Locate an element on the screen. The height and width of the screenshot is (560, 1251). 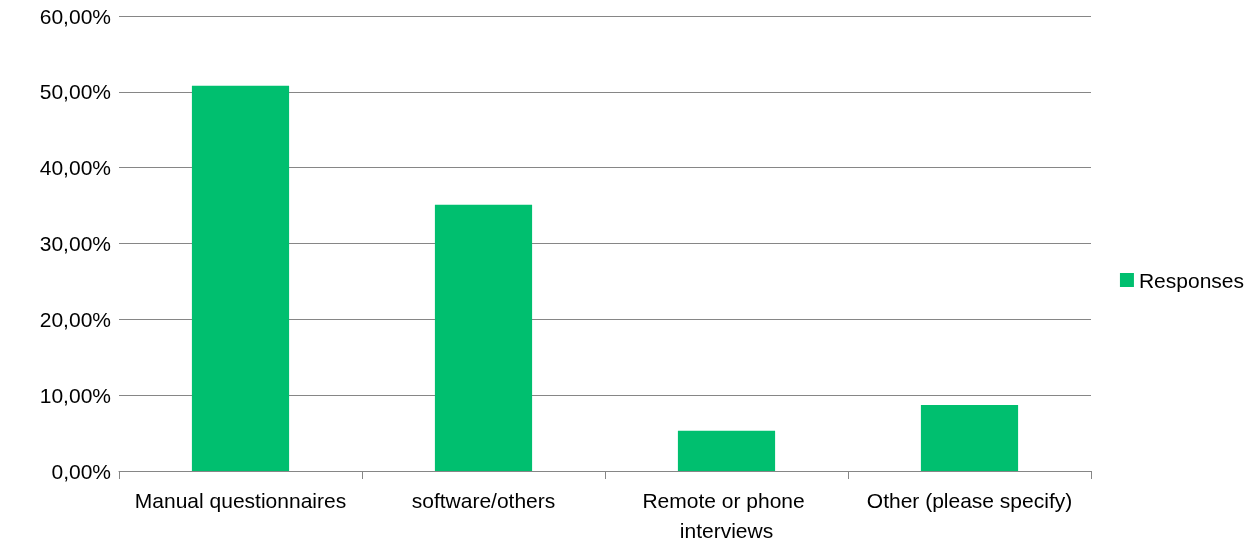
y-tick-label: 60,00% is located at coordinates (75, 16).